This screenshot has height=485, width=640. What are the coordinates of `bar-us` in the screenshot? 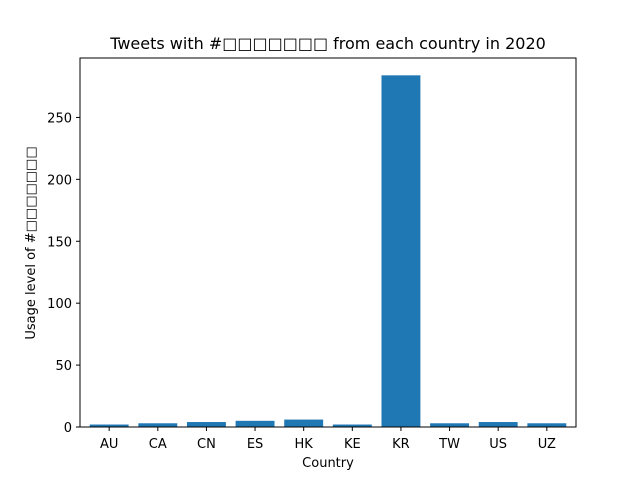 It's located at (498, 424).